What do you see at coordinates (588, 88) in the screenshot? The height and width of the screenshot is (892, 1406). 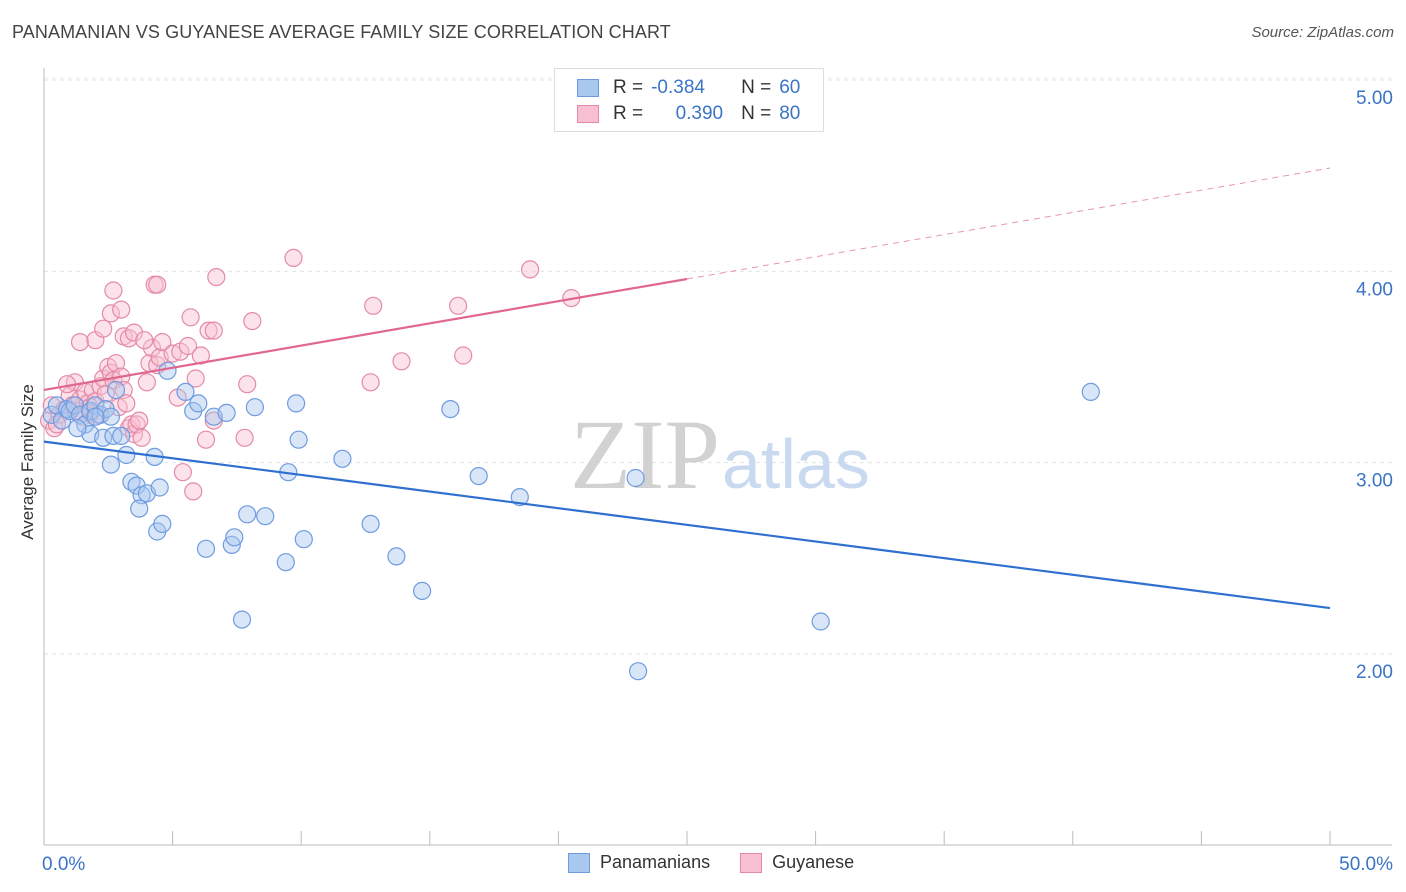 I see `legend-swatch-panamanians` at bounding box center [588, 88].